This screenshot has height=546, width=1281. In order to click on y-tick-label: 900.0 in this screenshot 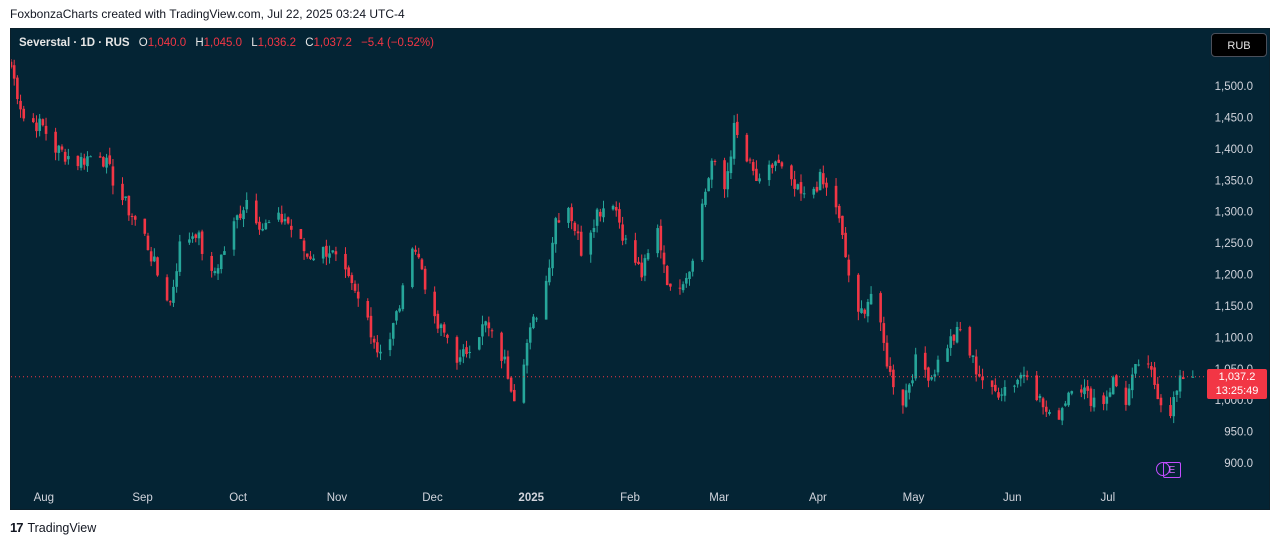, I will do `click(1238, 464)`.